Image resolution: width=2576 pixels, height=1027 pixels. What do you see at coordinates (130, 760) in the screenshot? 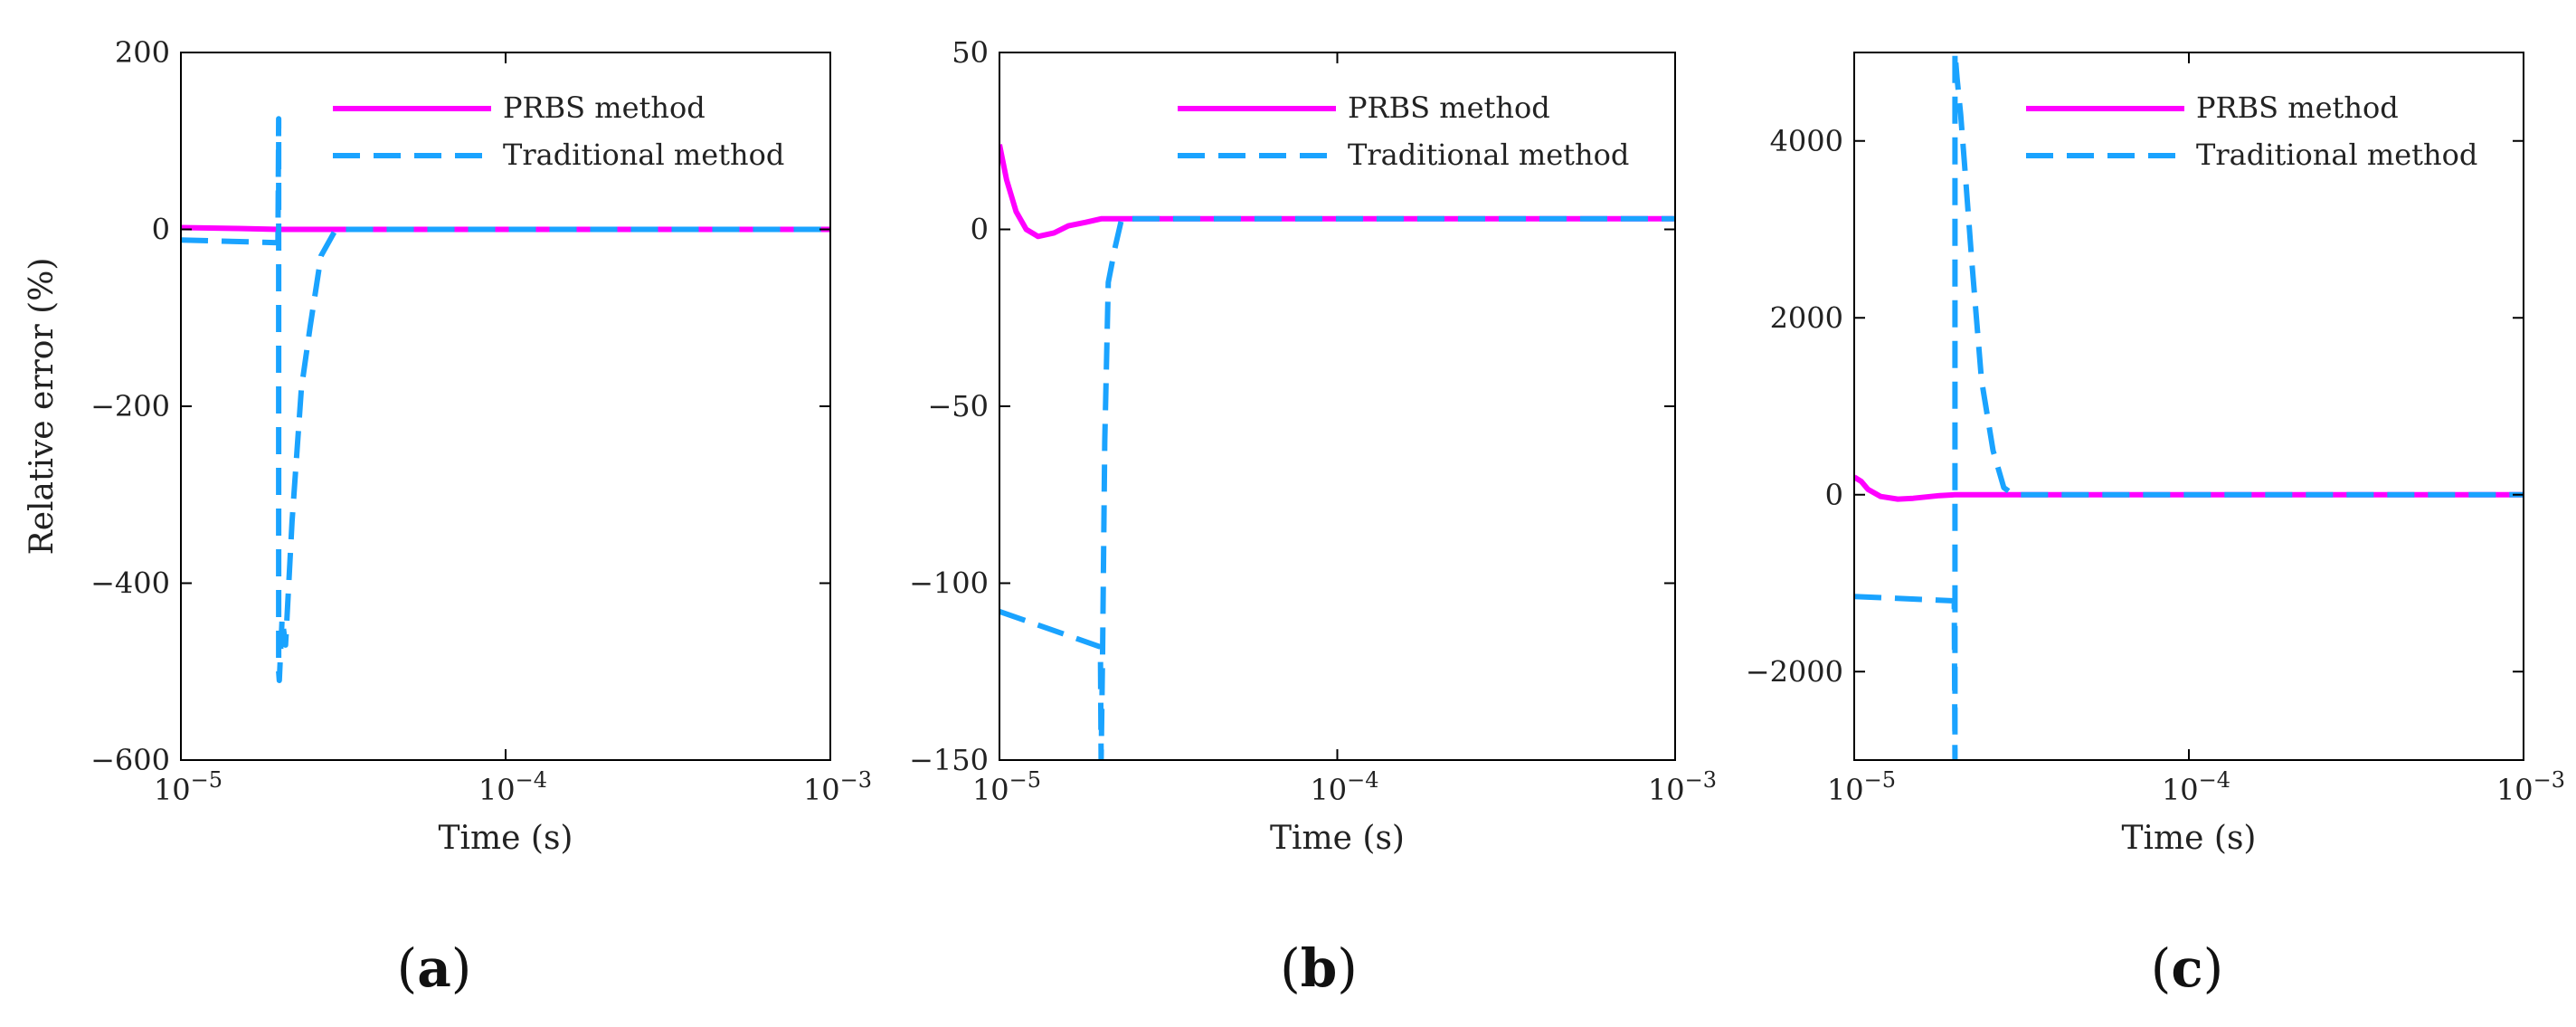
I see `y-tick-label: −600` at bounding box center [130, 760].